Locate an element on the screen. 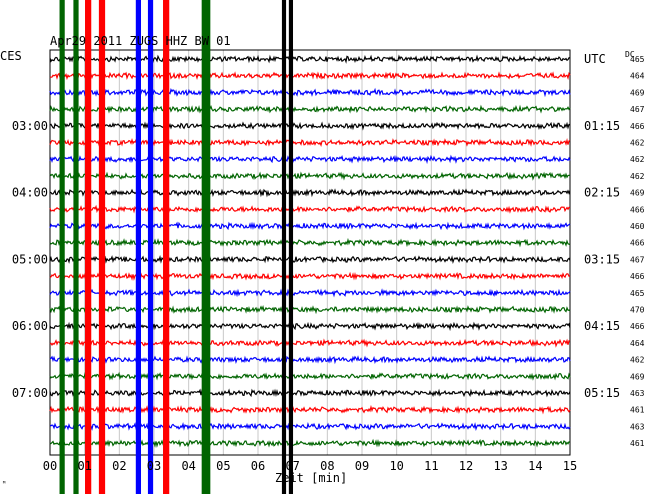 The image size is (650, 494). x-tick-label: 01 is located at coordinates (84, 466).